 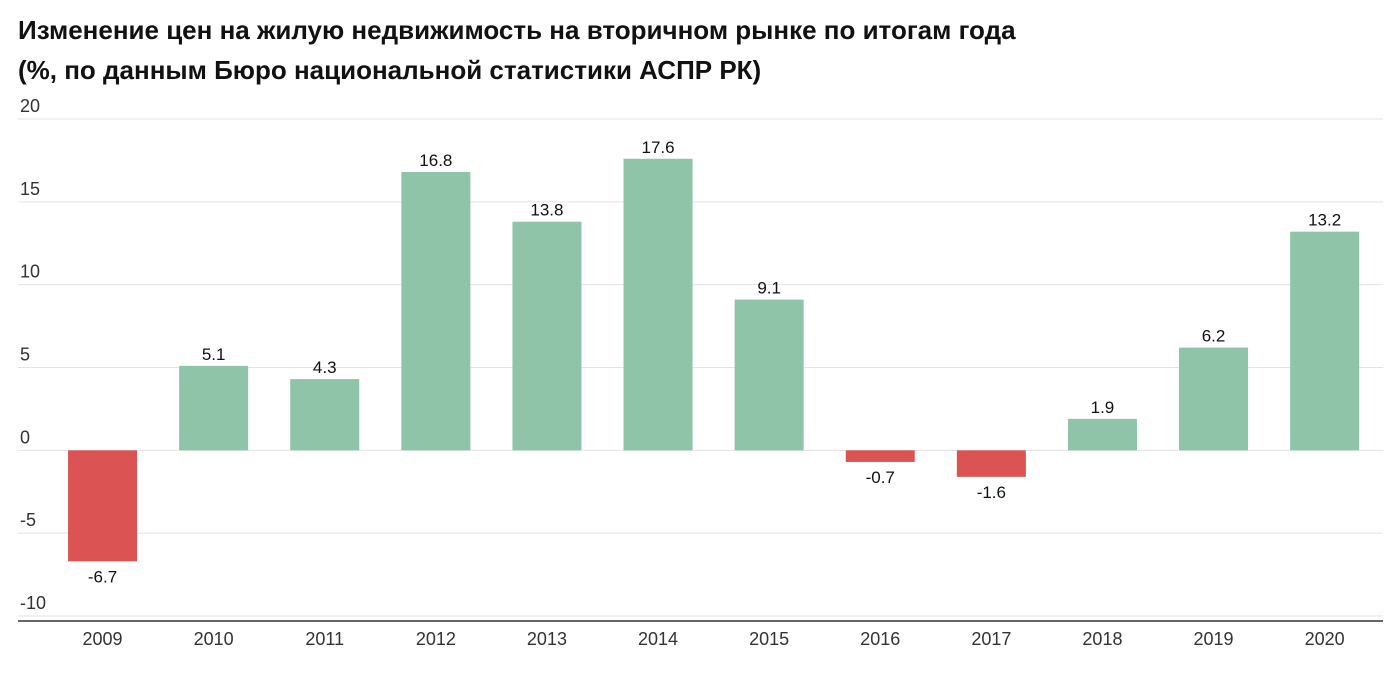 I want to click on bar-2015, so click(x=769, y=375).